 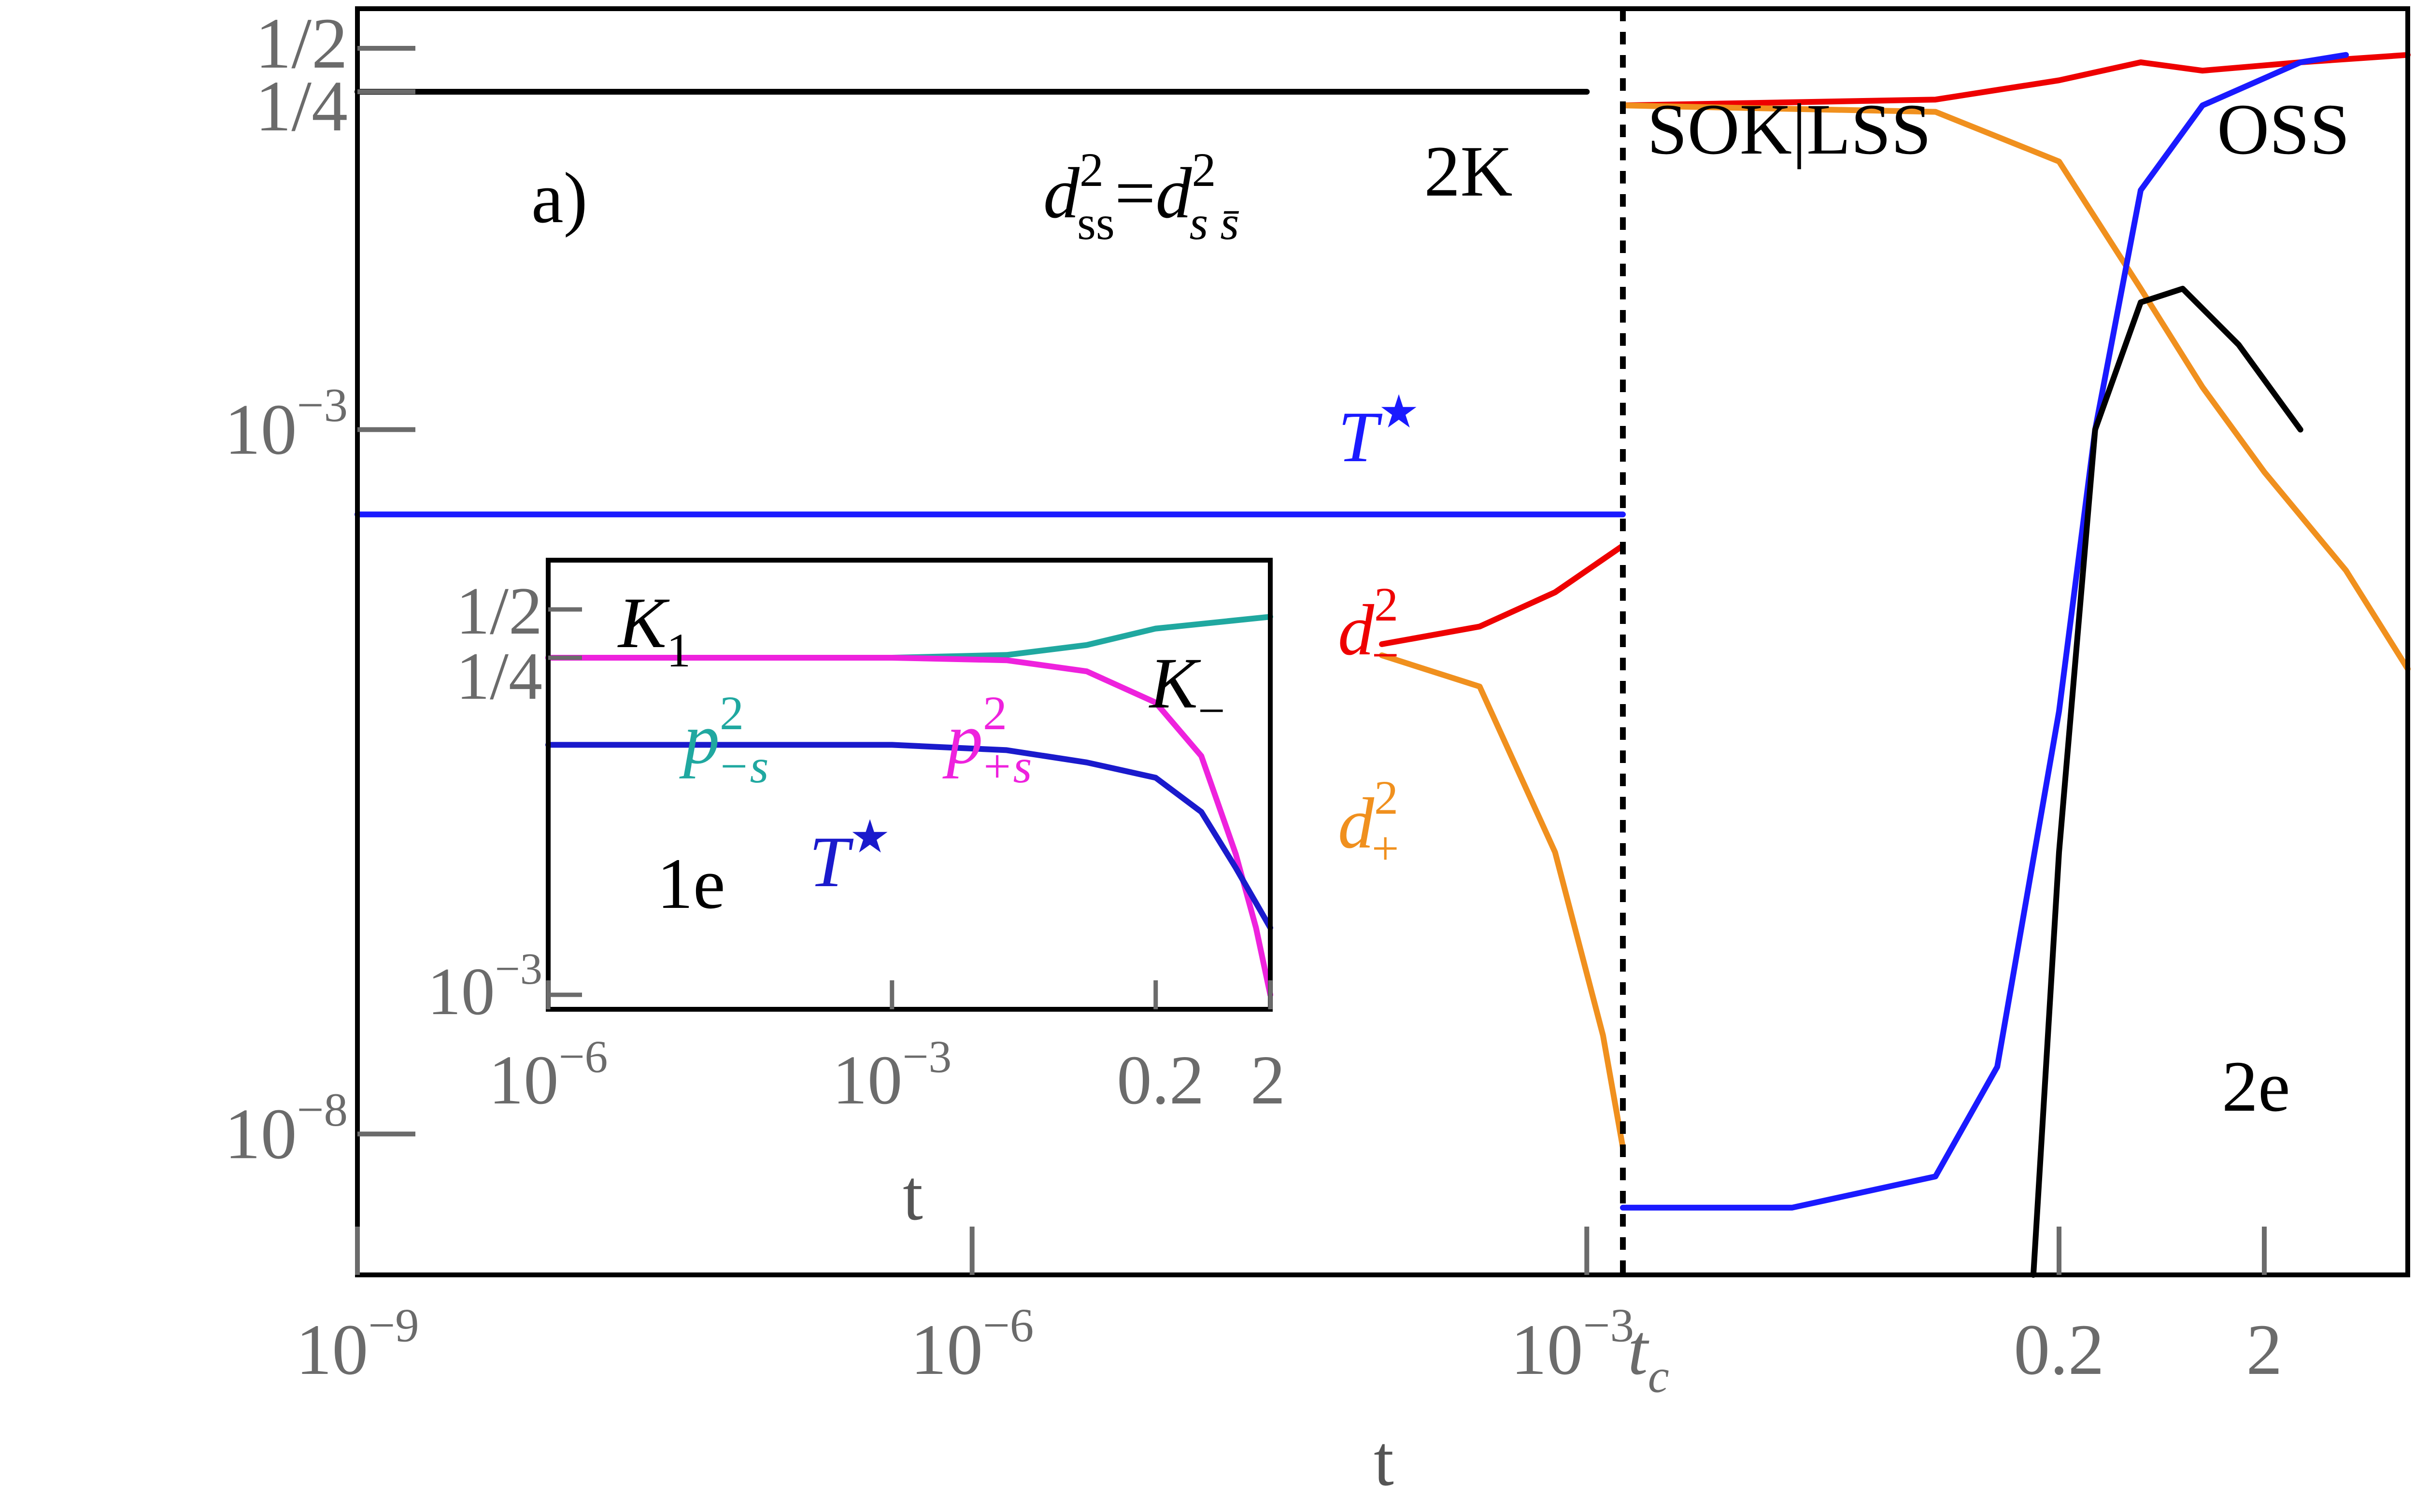 I want to click on inset-label-1e: 1e, so click(x=691, y=884).